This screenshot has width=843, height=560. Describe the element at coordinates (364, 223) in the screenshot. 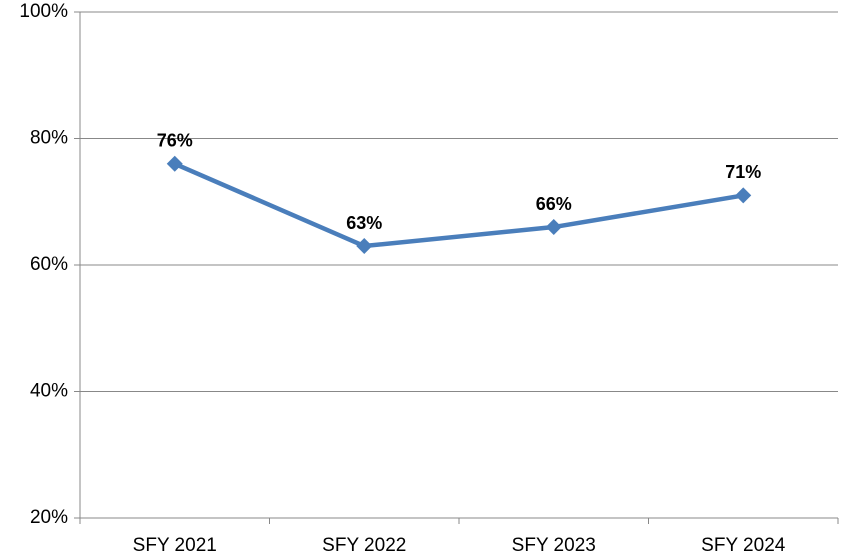

I see `data-label: 63%` at that location.